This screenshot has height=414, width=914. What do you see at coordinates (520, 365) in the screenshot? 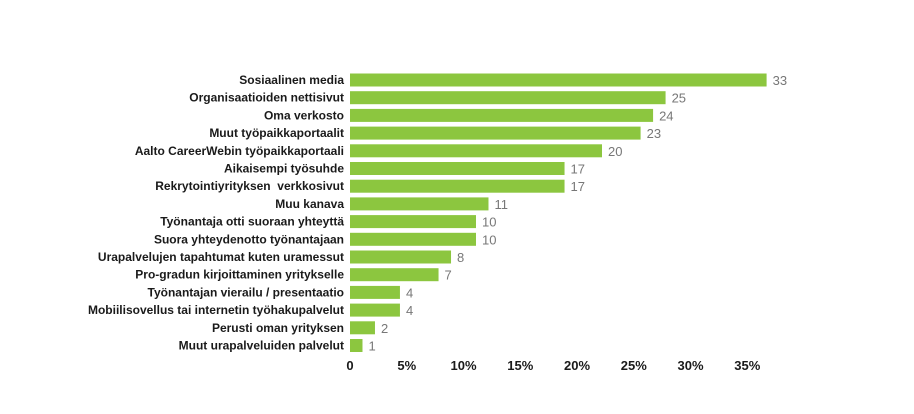
I see `x-tick-label: 15%` at bounding box center [520, 365].